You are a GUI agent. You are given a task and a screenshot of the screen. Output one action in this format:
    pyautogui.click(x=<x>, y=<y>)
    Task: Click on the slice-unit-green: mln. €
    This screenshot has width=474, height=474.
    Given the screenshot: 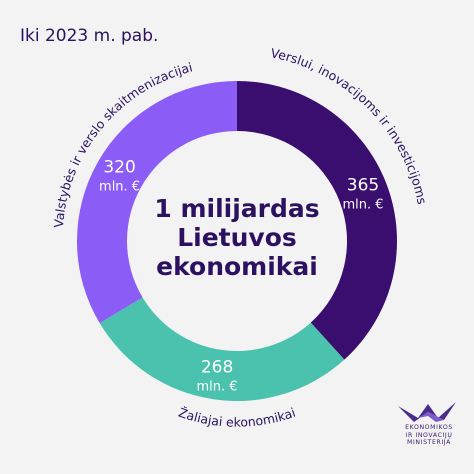 What is the action you would take?
    pyautogui.click(x=217, y=387)
    